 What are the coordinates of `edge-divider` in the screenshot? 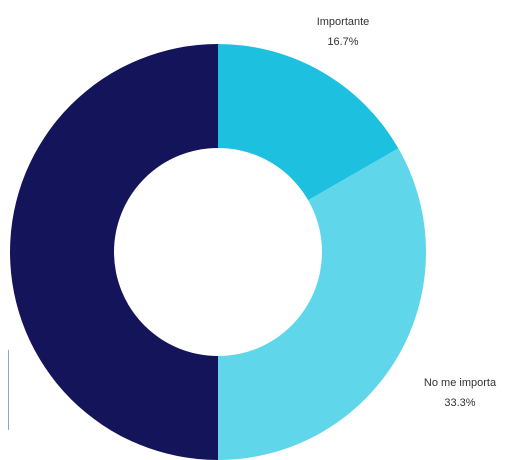 It's located at (8, 390).